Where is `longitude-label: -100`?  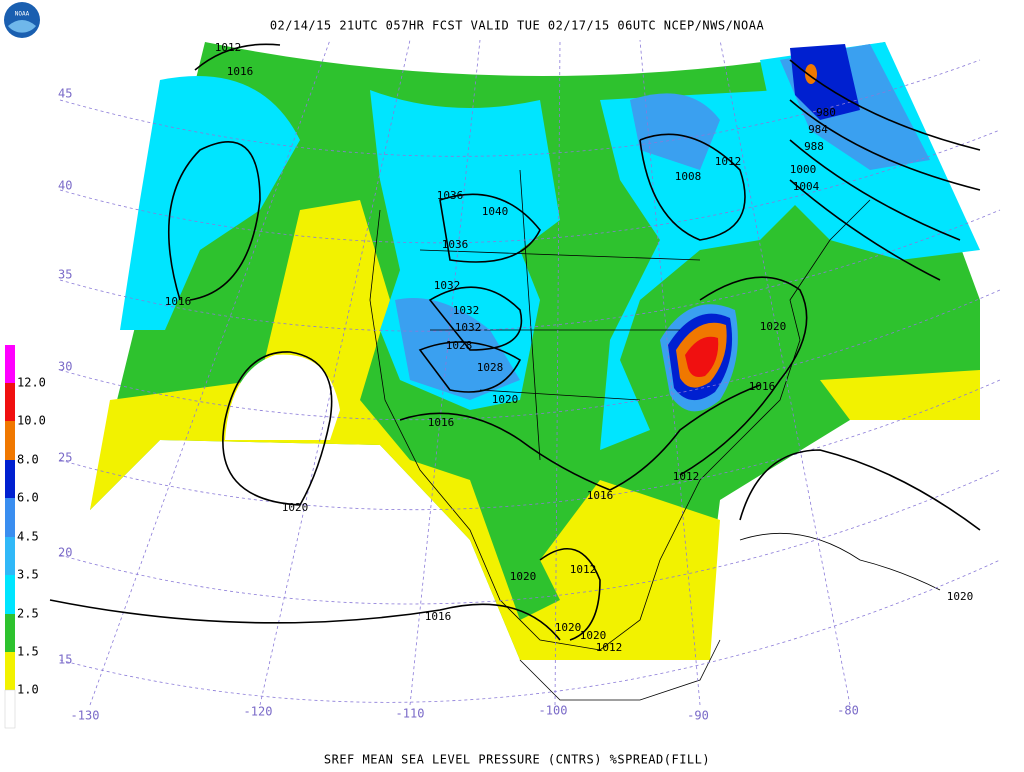
longitude-label: -100 is located at coordinates (553, 711).